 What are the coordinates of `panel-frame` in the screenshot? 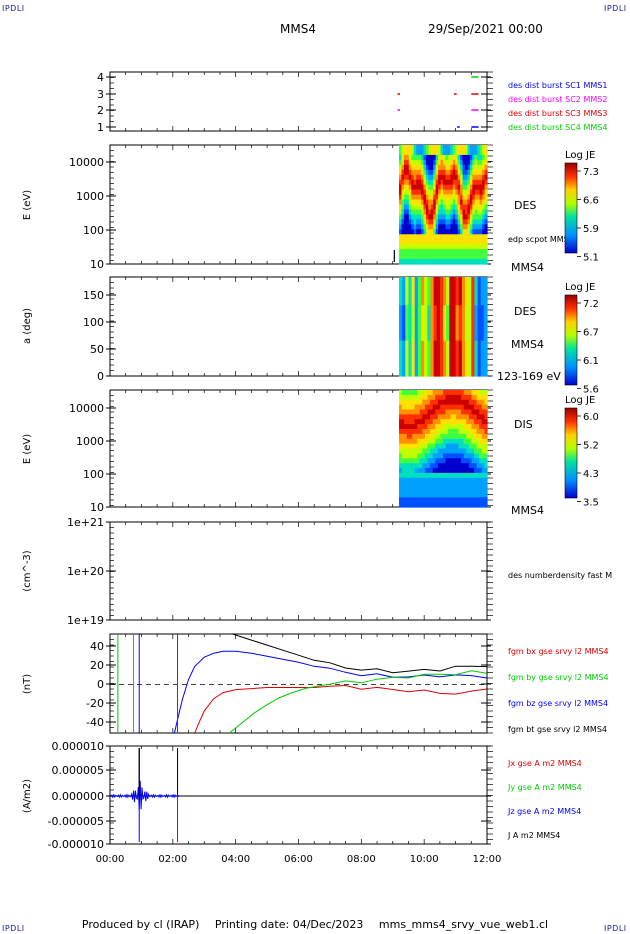 It's located at (298, 101).